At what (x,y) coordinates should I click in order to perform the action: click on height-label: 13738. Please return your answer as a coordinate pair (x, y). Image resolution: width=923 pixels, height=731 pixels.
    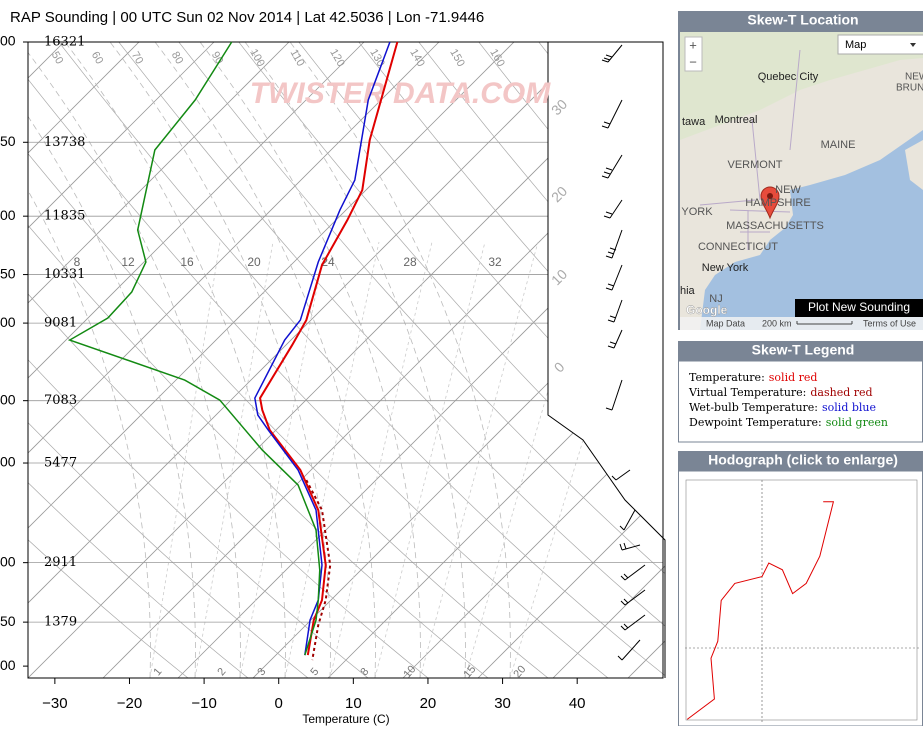
    Looking at the image, I should click on (64, 142).